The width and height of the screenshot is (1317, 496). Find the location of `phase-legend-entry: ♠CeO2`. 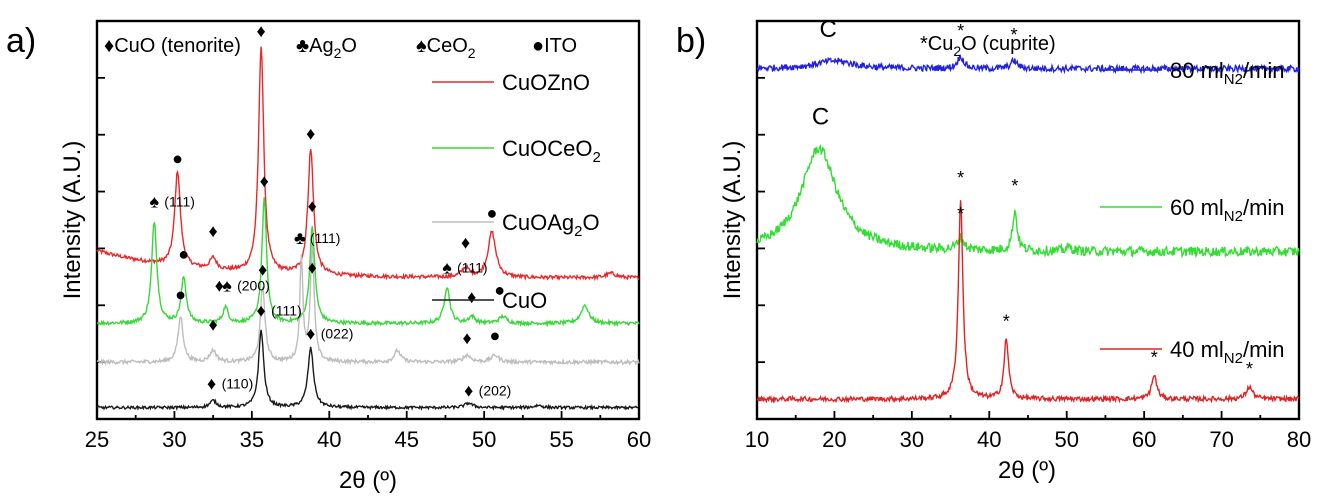

phase-legend-entry: ♠CeO2 is located at coordinates (446, 48).